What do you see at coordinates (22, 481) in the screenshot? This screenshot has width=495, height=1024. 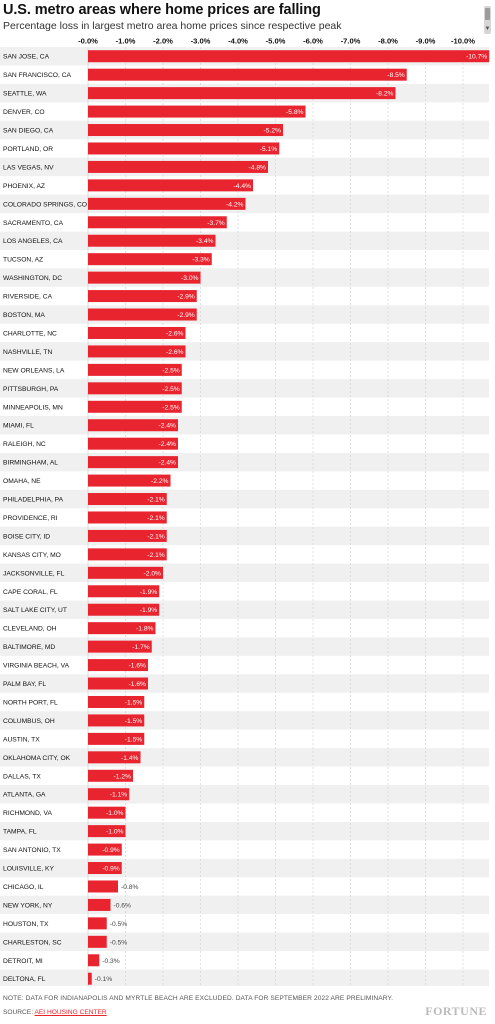 I see `category-label: OMAHA, NE` at bounding box center [22, 481].